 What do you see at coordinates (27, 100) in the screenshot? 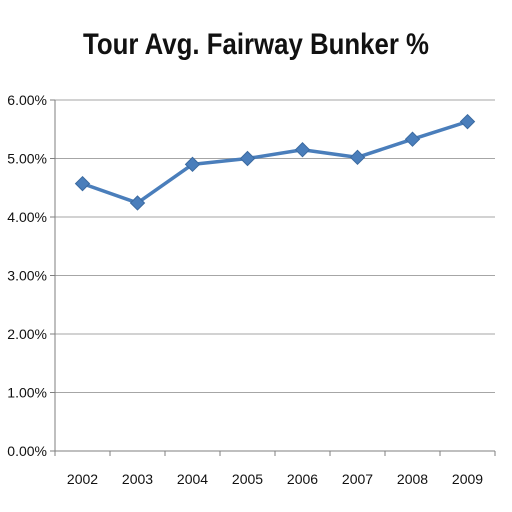
I see `y-tick-label: 6.00%` at bounding box center [27, 100].